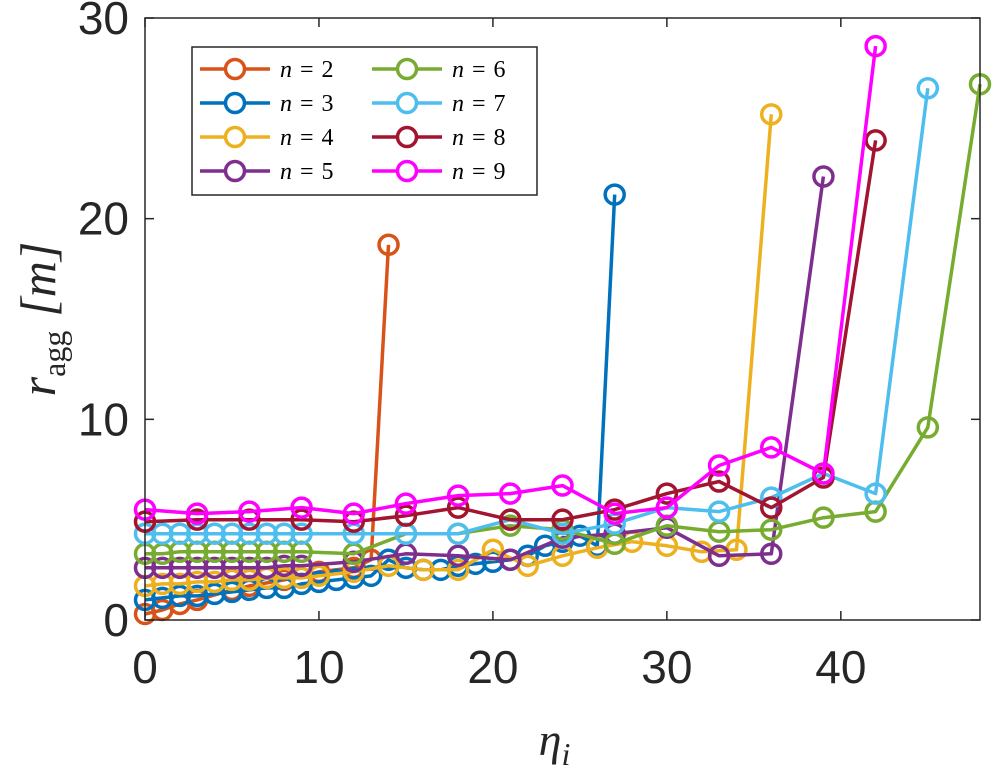 The image size is (997, 768). Describe the element at coordinates (666, 667) in the screenshot. I see `x-tick-label: 30` at that location.